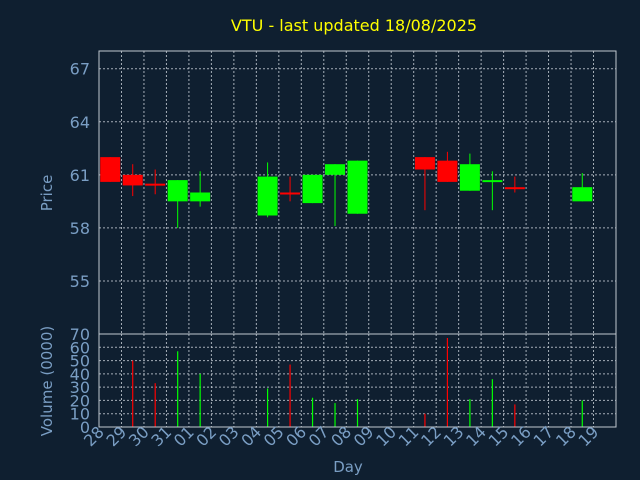 The height and width of the screenshot is (480, 640). Describe the element at coordinates (80, 69) in the screenshot. I see `price-y-tick-label: 67` at that location.